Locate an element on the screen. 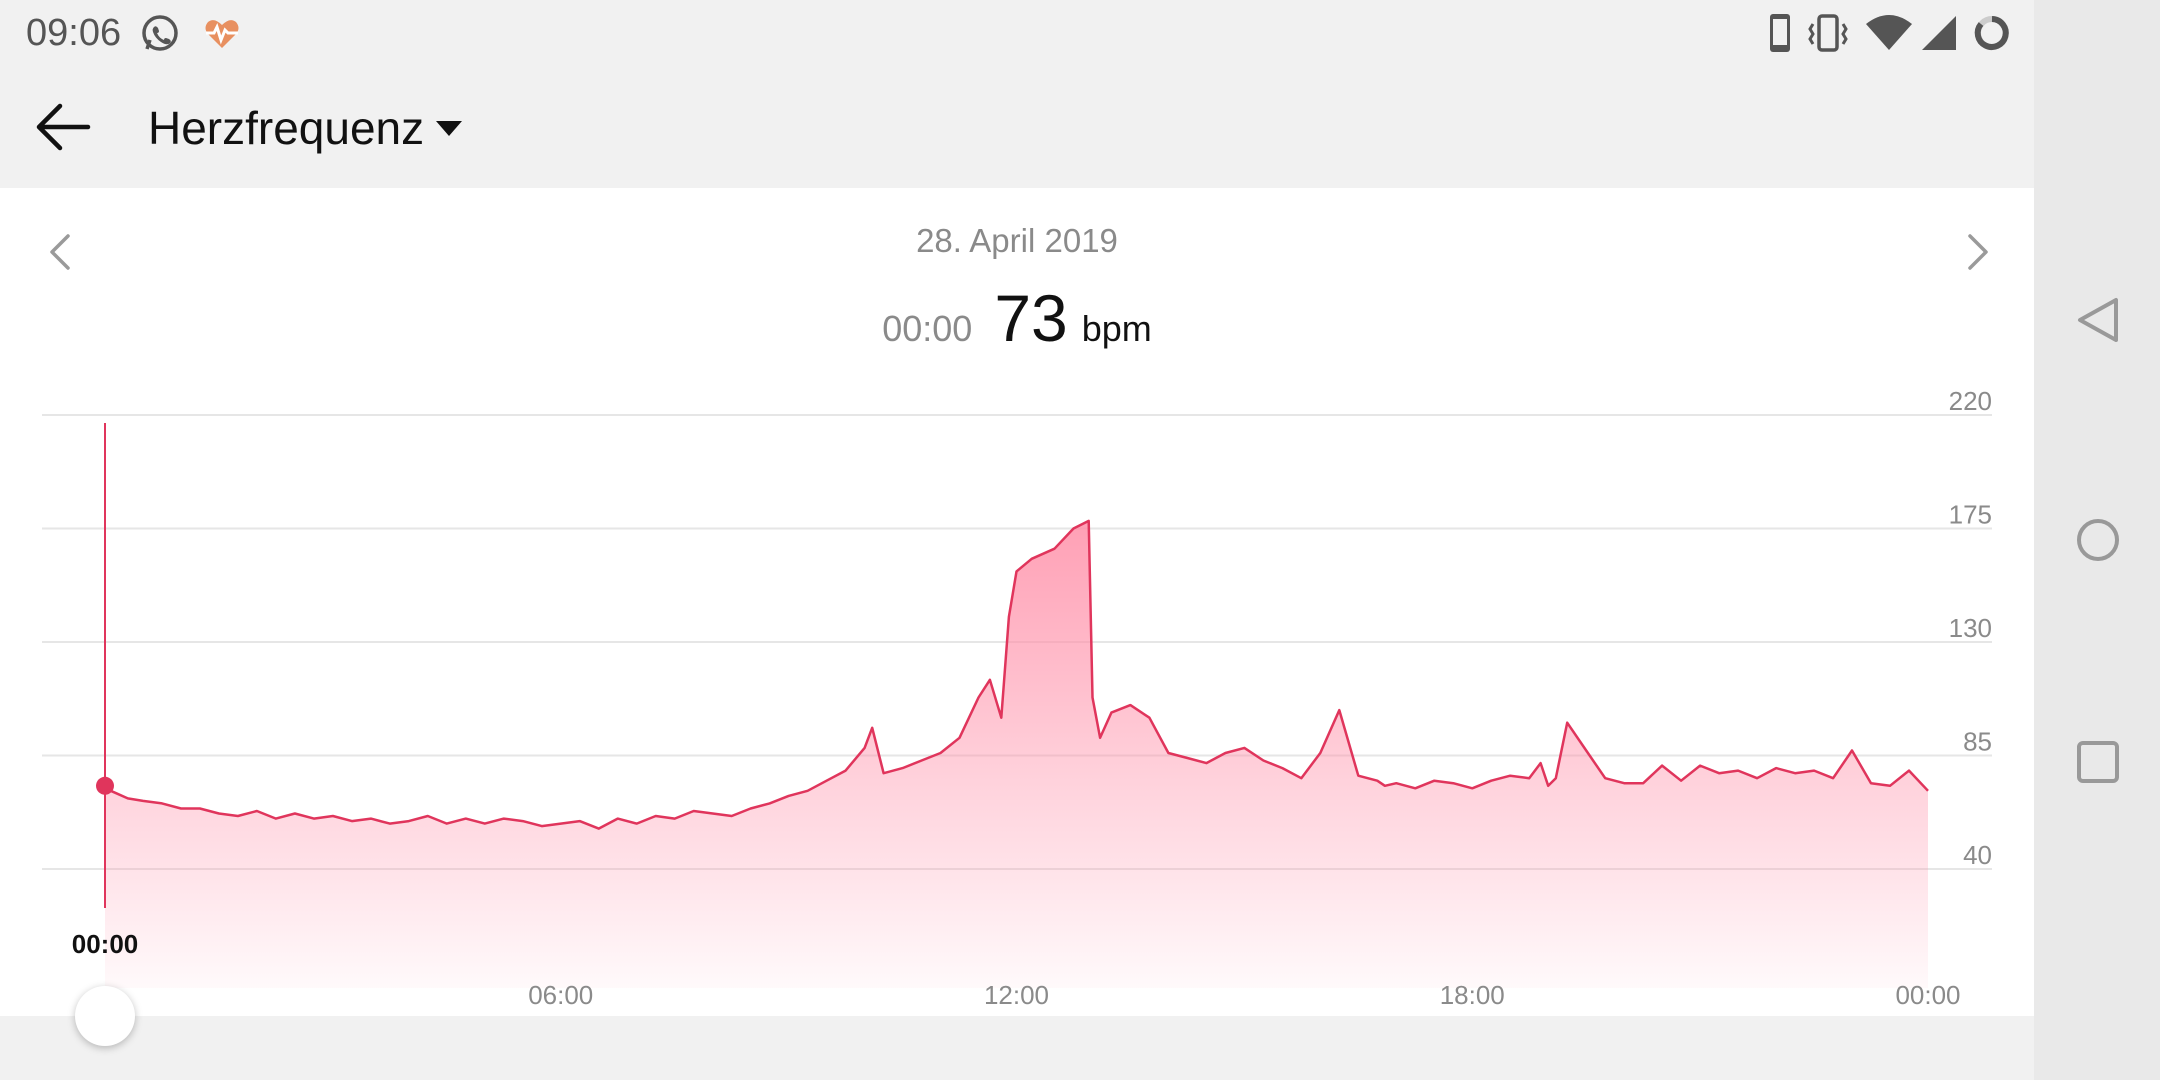  status-bar: 09:06 is located at coordinates (1017, 32).